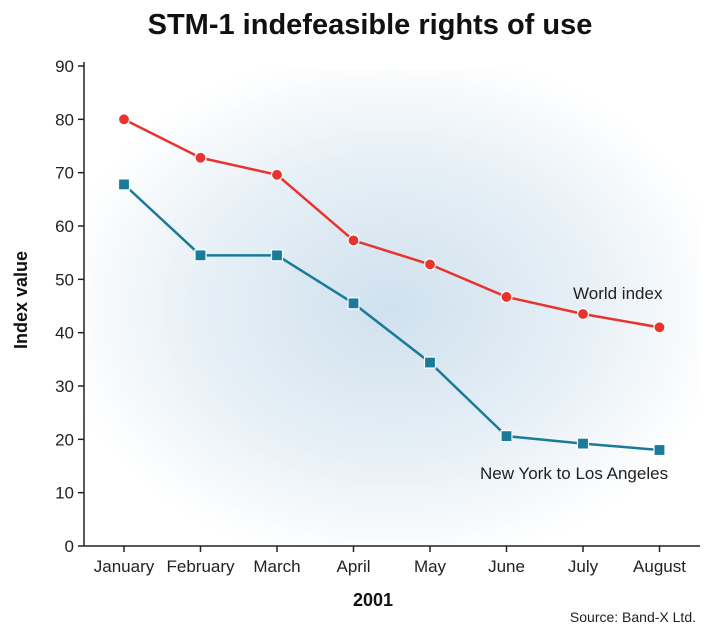  I want to click on y-tick-label: 60, so click(64, 226).